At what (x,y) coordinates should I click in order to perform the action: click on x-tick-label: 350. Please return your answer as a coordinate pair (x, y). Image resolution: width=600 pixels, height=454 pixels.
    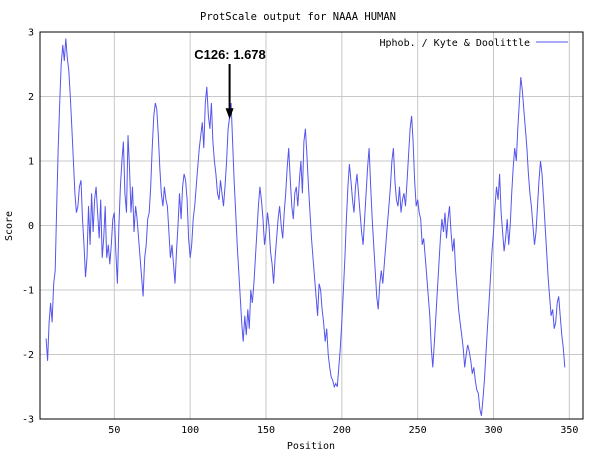
    Looking at the image, I should click on (569, 430).